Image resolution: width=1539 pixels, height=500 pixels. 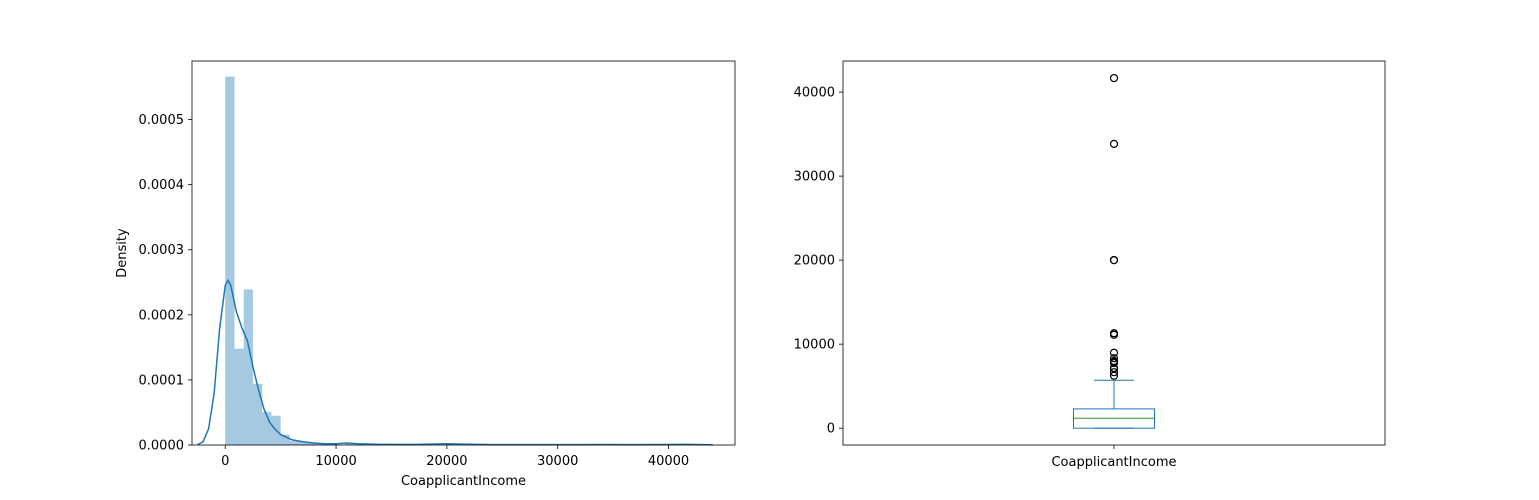 I want to click on y-tick-label: 0.0002, so click(x=162, y=315).